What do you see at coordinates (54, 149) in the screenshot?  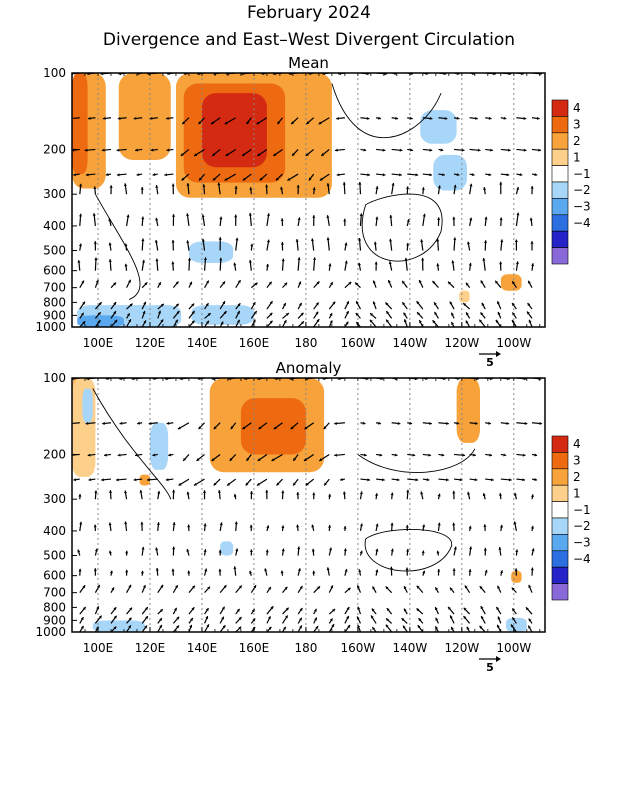 I see `y-tick-label: 200` at bounding box center [54, 149].